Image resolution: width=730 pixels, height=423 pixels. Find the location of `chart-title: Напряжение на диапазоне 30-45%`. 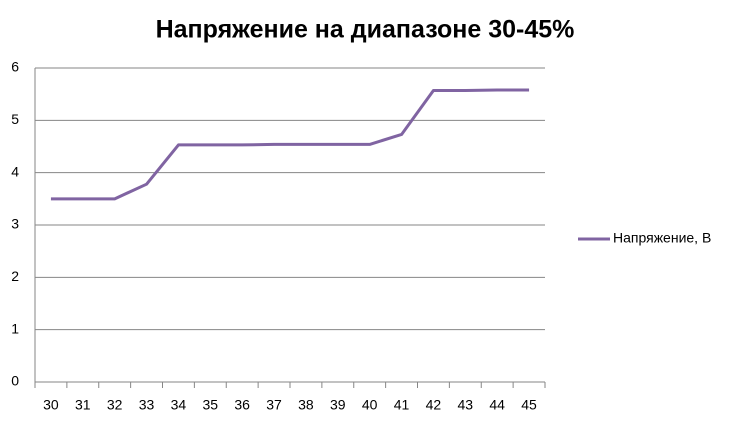

chart-title: Напряжение на диапазоне 30-45% is located at coordinates (365, 30).